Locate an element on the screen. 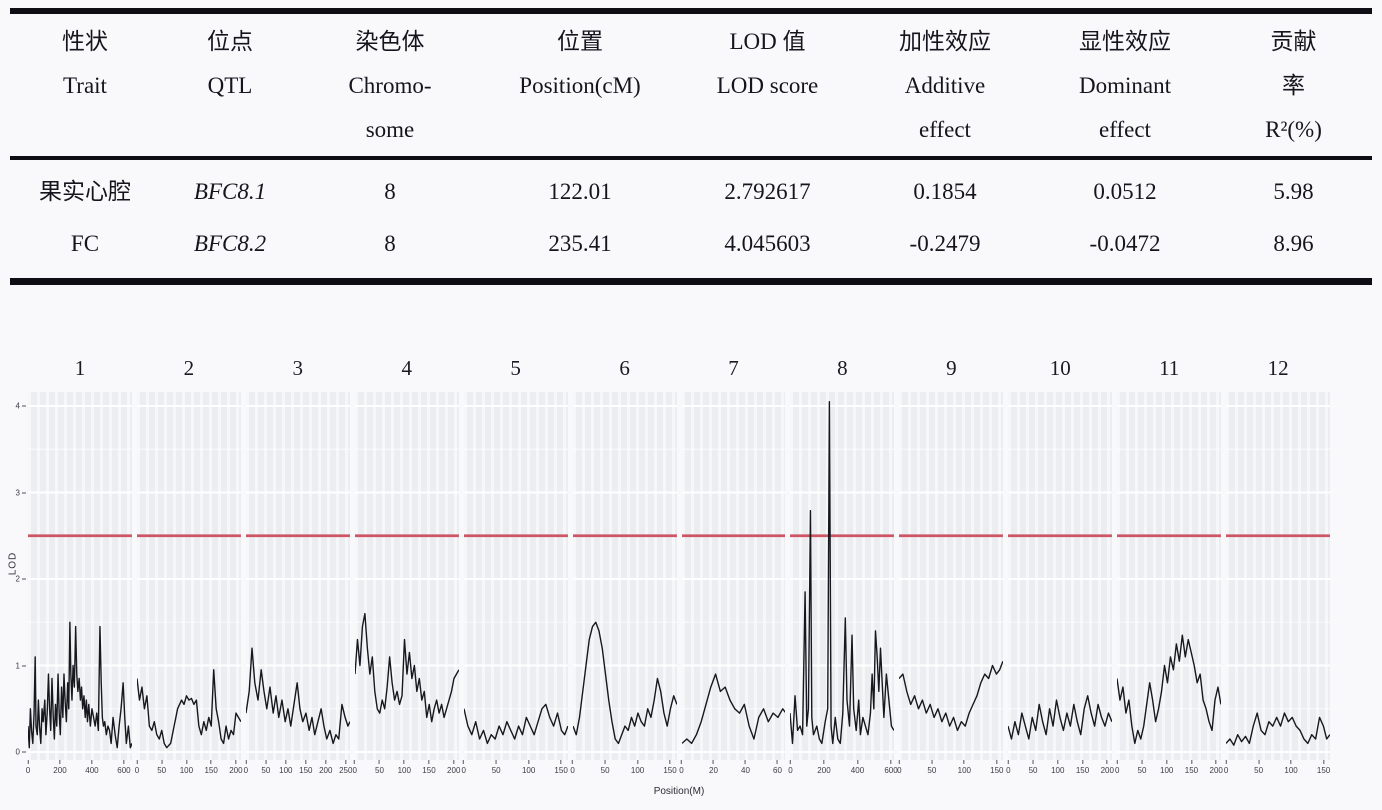  header-cell: LOD score is located at coordinates (767, 85).